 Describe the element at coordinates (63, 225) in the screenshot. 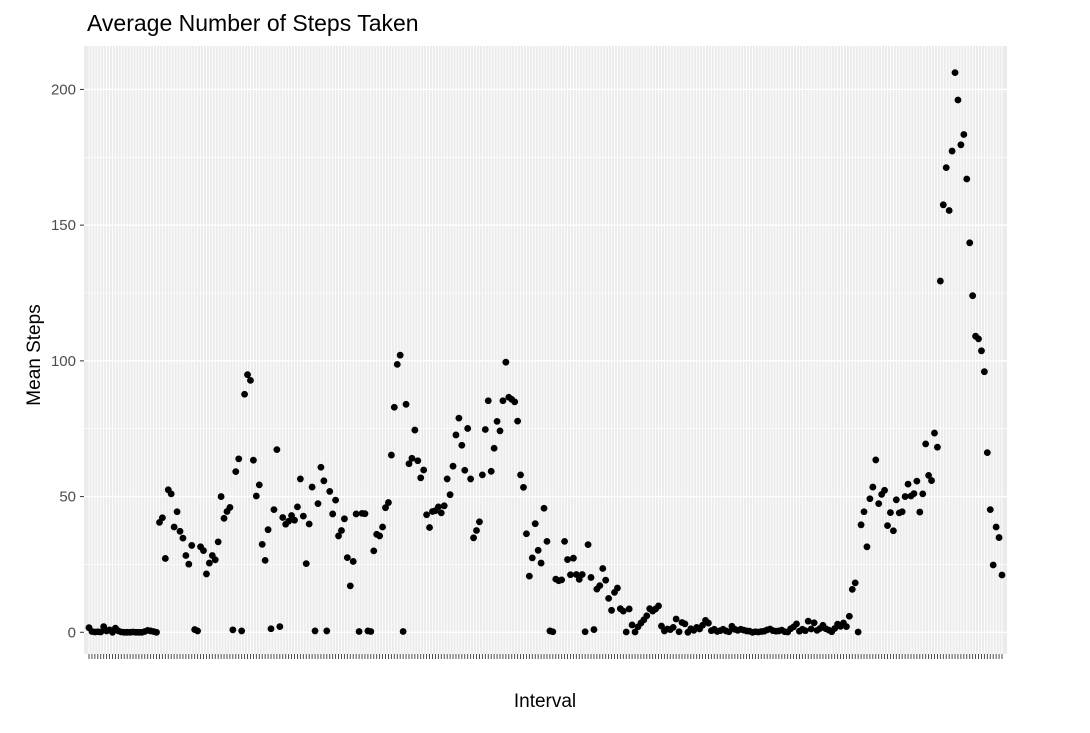

I see `y-tick-label: 150` at that location.